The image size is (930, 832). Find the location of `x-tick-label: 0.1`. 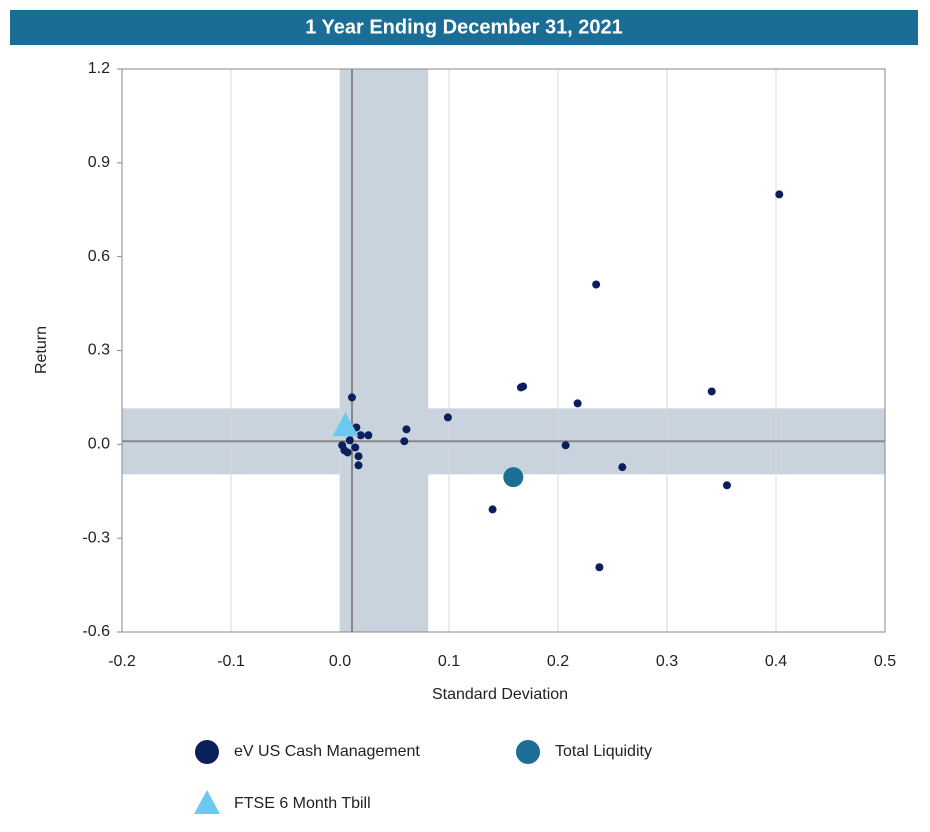

x-tick-label: 0.1 is located at coordinates (449, 661).